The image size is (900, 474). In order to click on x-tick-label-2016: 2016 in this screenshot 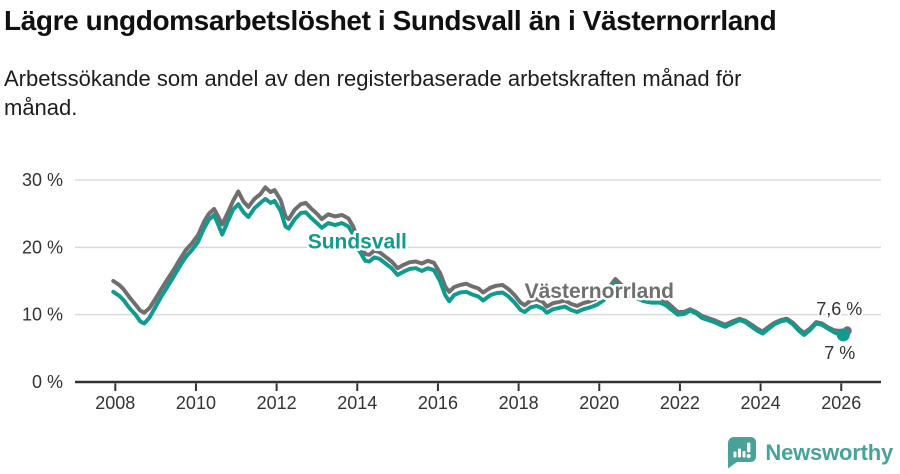, I will do `click(438, 403)`.